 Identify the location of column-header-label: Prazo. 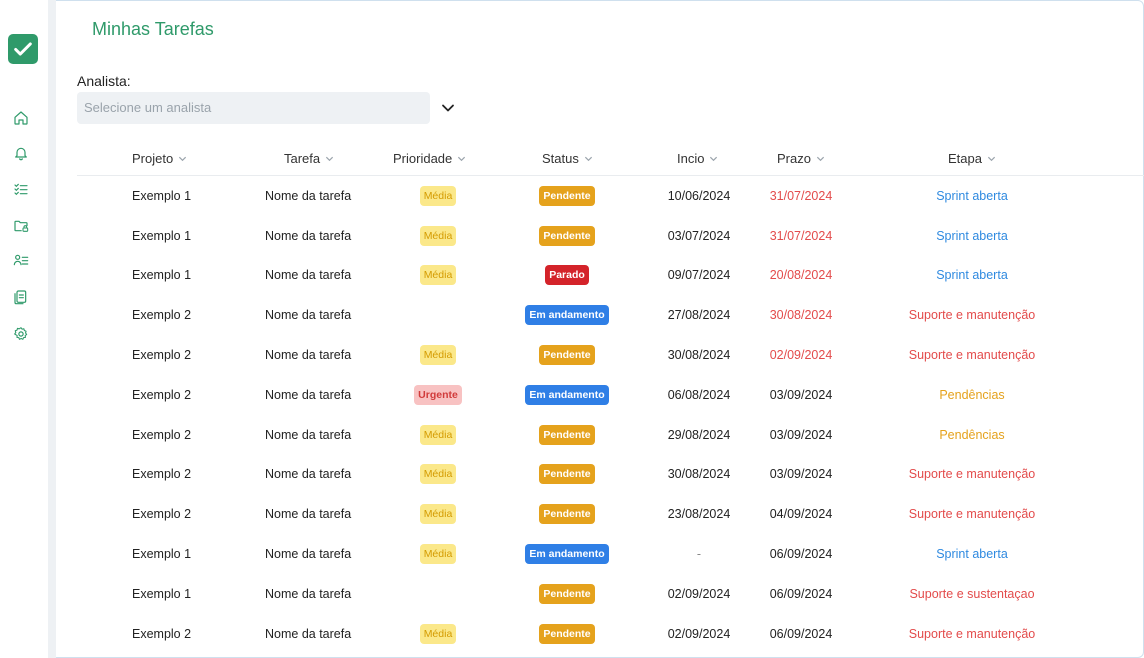
(794, 158).